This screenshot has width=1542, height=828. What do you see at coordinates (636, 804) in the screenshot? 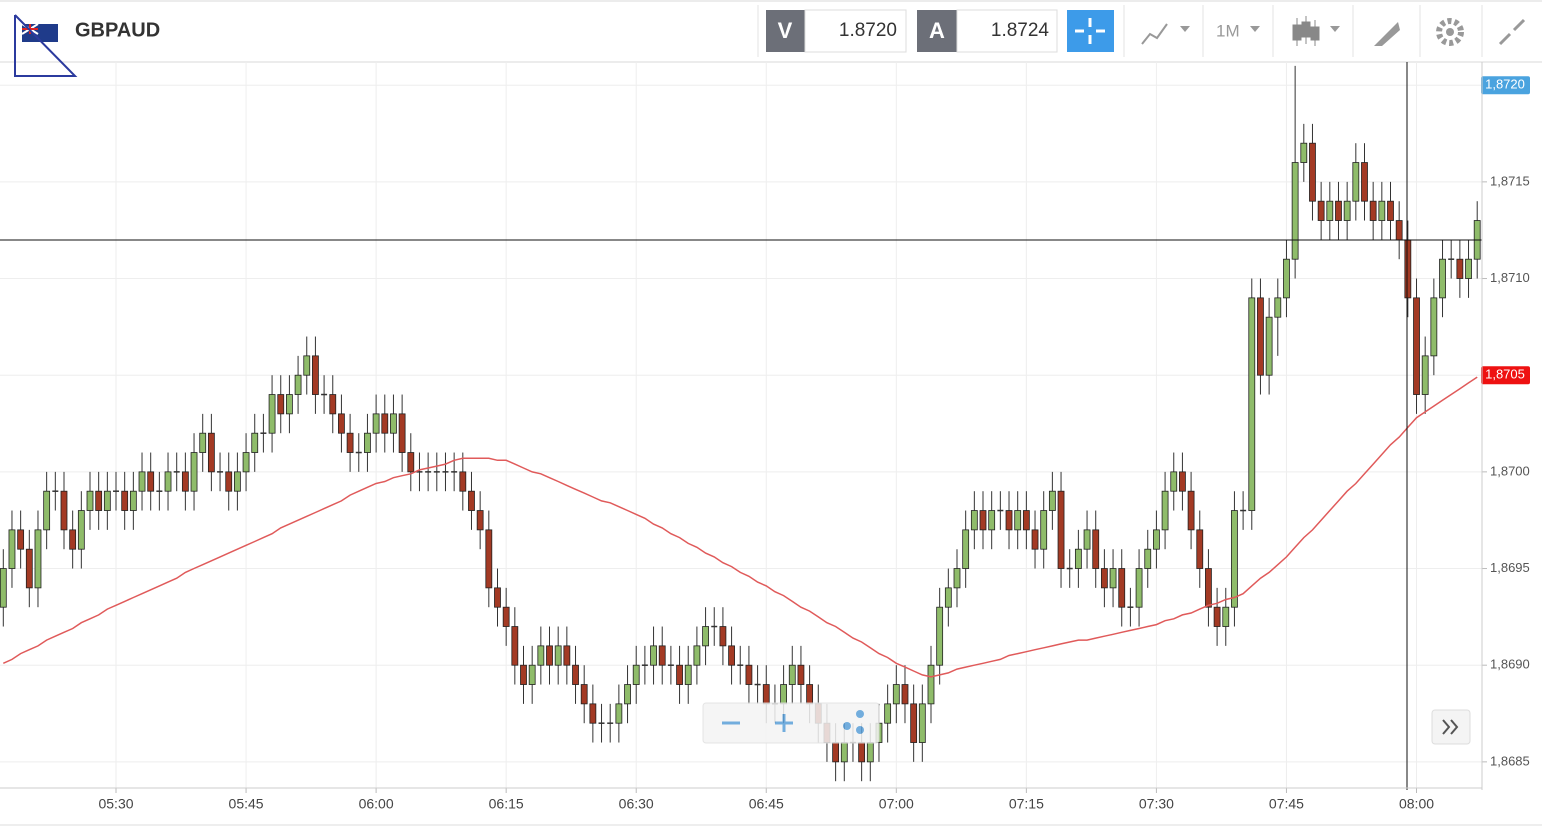
I see `x-tick-label: 06:30` at bounding box center [636, 804].